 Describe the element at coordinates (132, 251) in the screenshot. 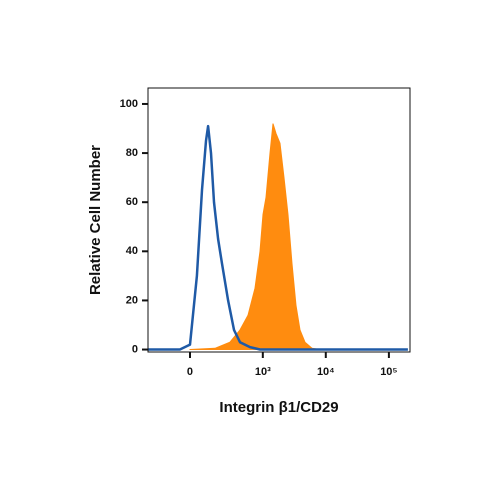

I see `y-tick-label: 40` at that location.